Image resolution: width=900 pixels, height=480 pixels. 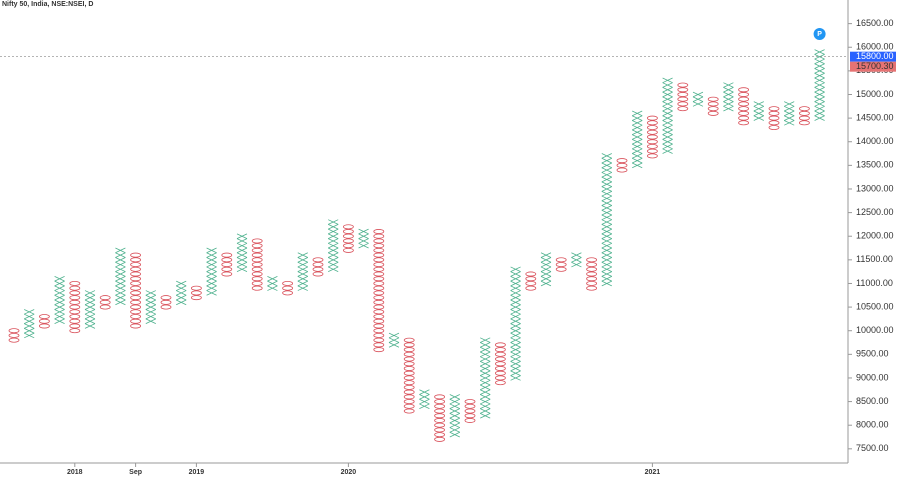 I want to click on marker-badge, so click(x=819, y=33).